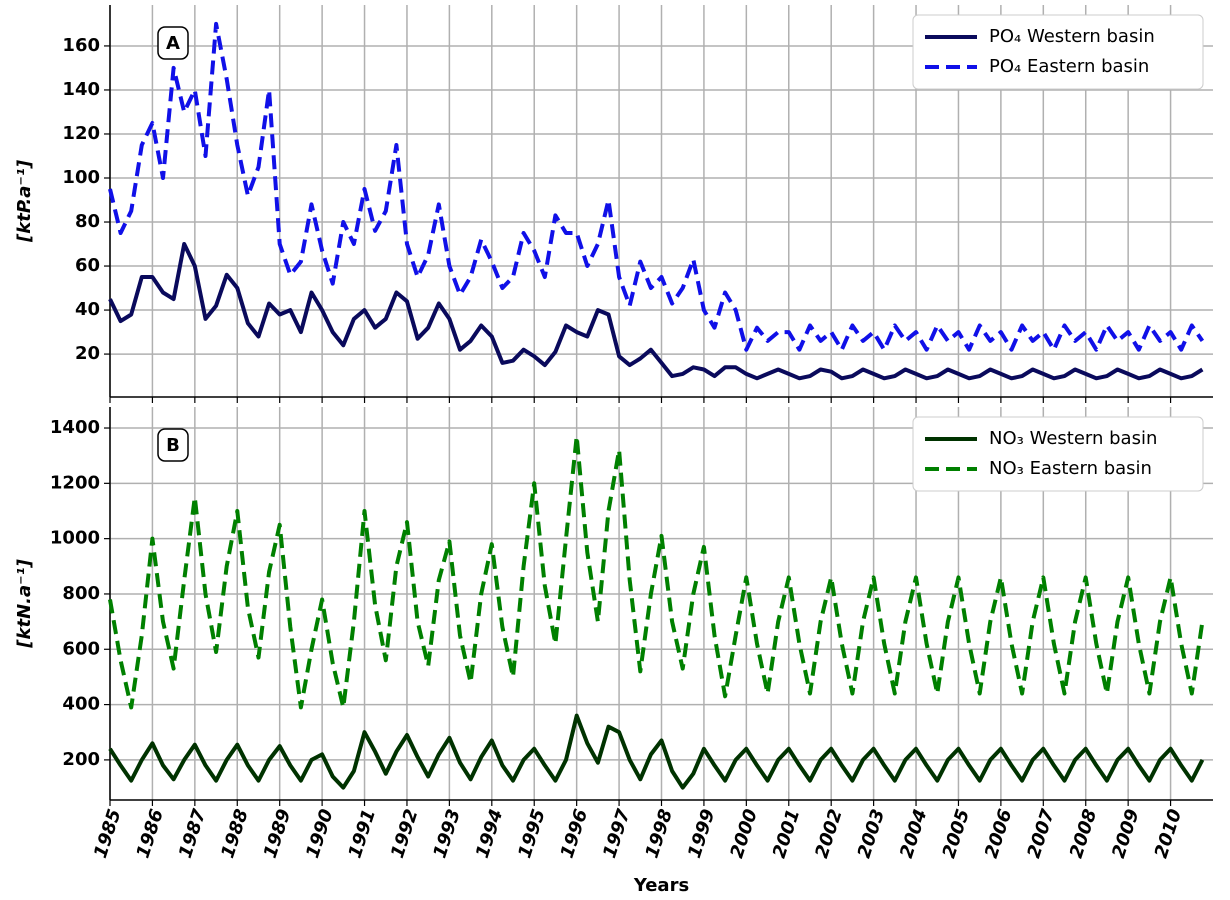 The width and height of the screenshot is (1230, 900). I want to click on panel-label: B, so click(173, 445).